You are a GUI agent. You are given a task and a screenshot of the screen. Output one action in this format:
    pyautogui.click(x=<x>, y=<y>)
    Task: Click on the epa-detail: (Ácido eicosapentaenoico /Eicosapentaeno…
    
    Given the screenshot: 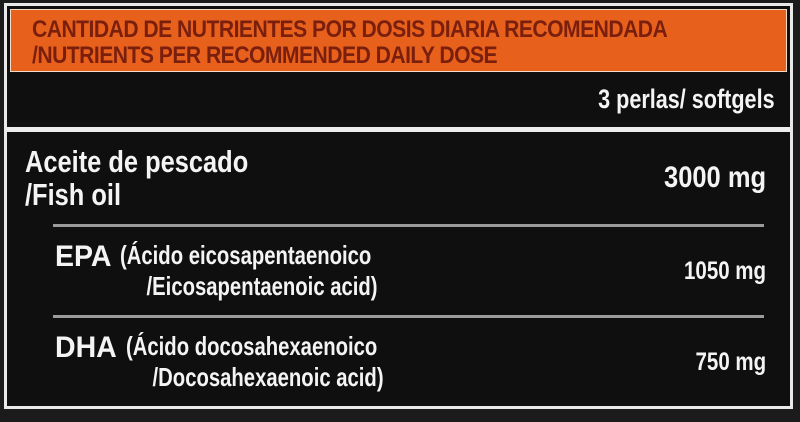 What is the action you would take?
    pyautogui.click(x=285, y=271)
    